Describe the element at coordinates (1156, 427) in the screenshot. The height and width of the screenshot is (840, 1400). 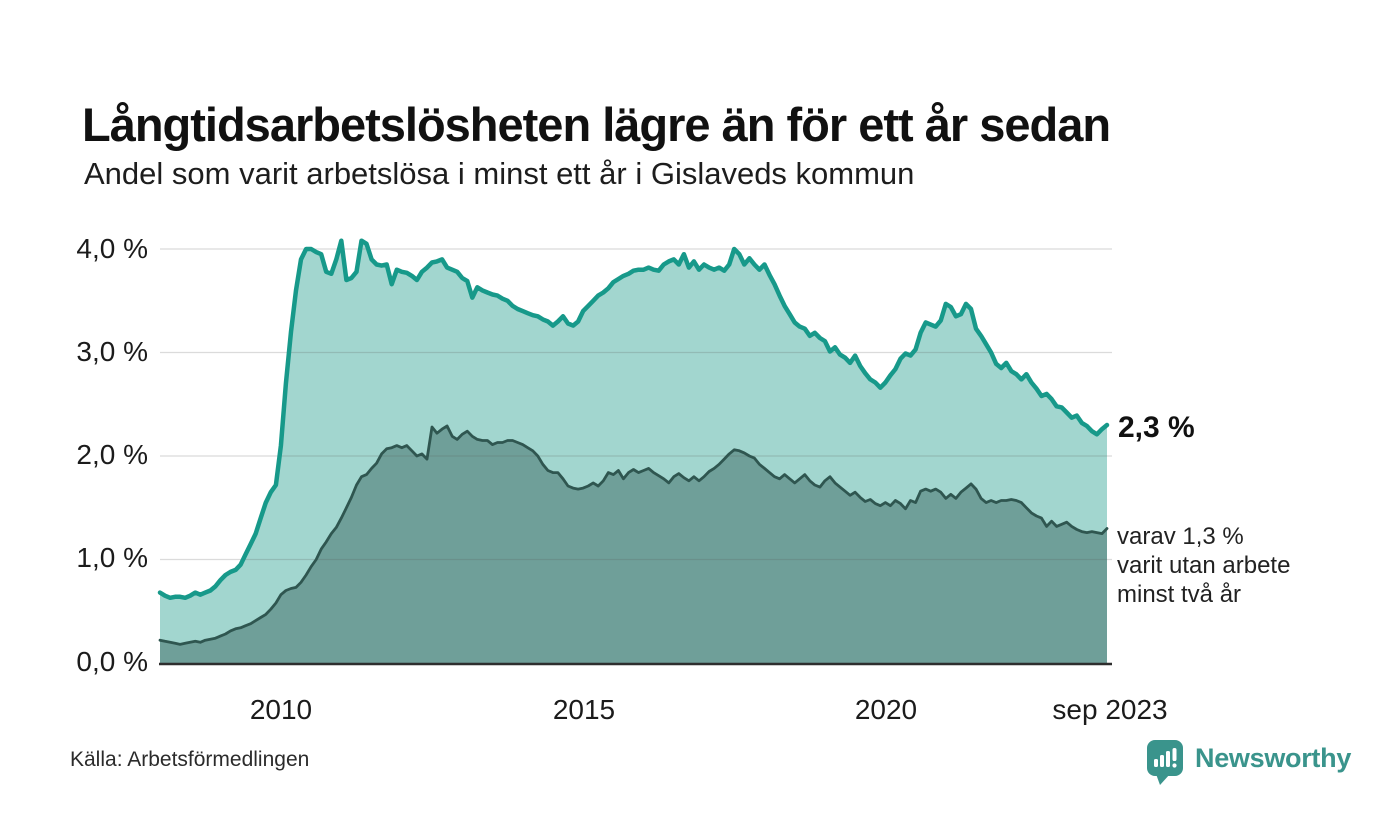
I see `latest-value-annotation: 2,3 %` at that location.